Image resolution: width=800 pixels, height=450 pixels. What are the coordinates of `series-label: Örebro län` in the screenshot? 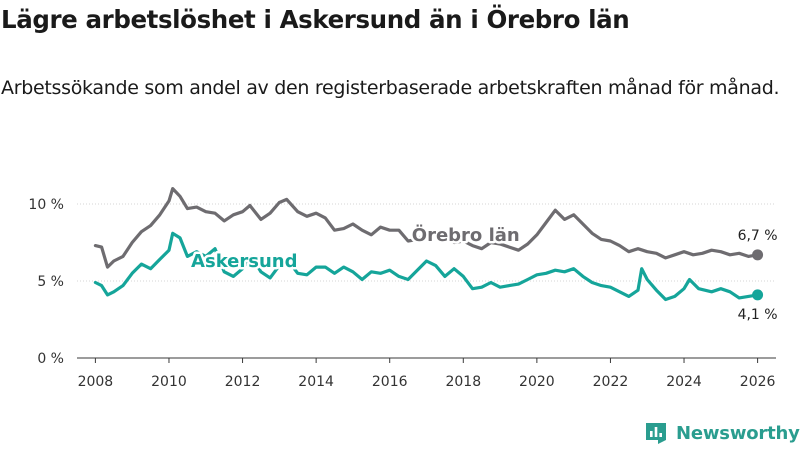 It's located at (466, 235).